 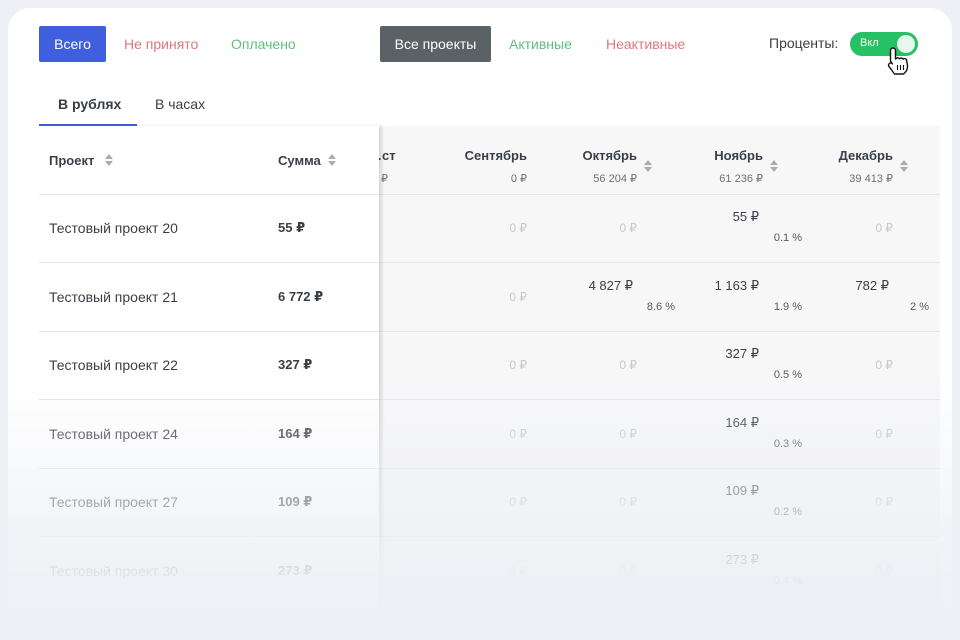 I want to click on filter-not-accepted-button: Не принято, so click(x=161, y=44).